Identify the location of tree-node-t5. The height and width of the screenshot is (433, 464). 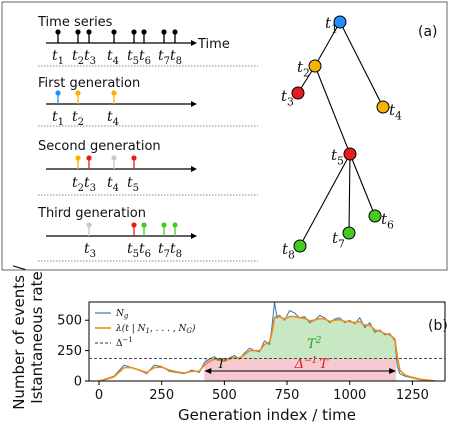
(350, 154).